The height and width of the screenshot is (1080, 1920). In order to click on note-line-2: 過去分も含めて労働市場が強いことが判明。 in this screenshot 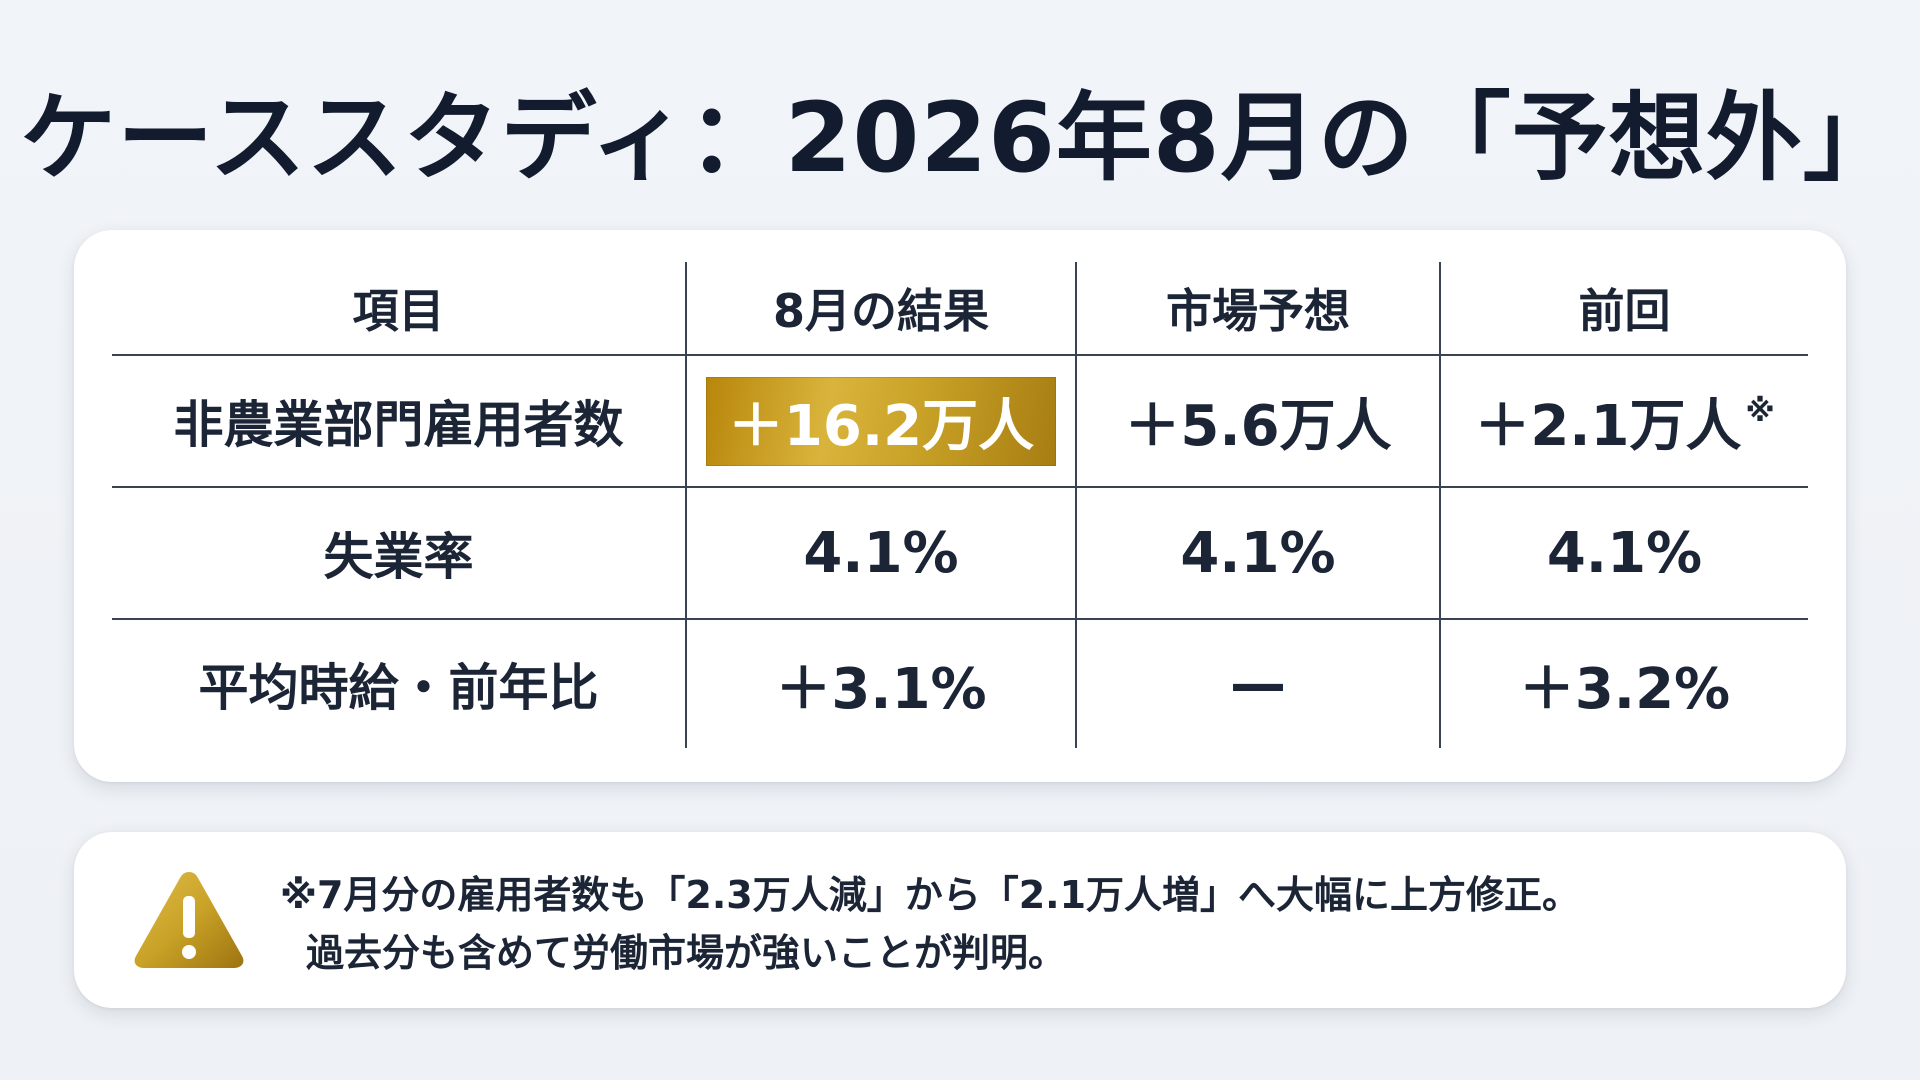, I will do `click(686, 953)`.